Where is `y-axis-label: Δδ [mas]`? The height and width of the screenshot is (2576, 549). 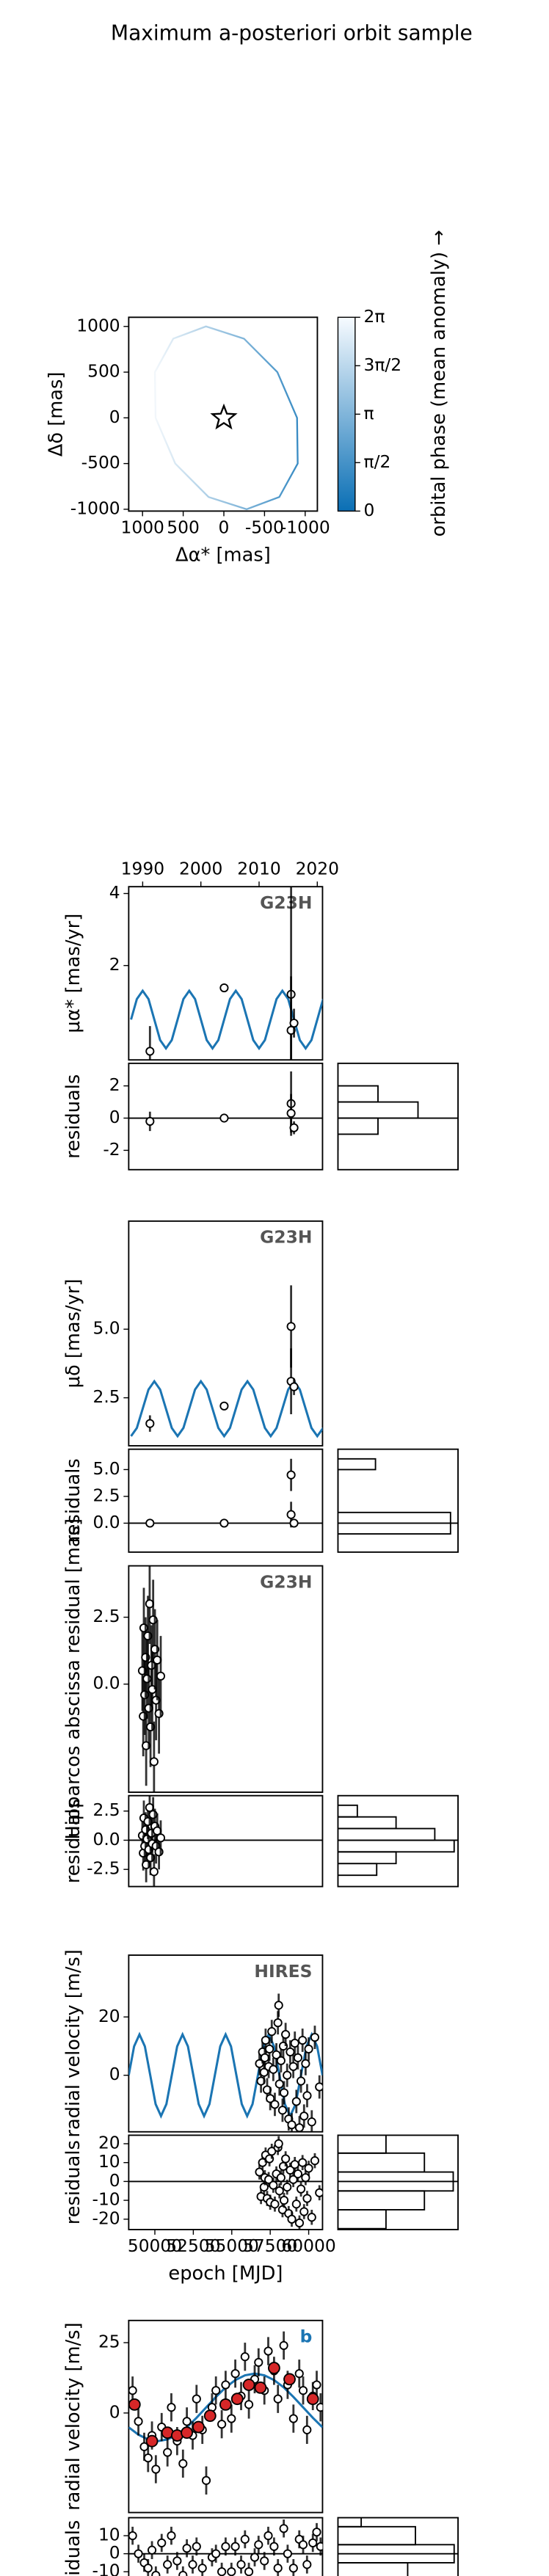 y-axis-label: Δδ [mas] is located at coordinates (57, 414).